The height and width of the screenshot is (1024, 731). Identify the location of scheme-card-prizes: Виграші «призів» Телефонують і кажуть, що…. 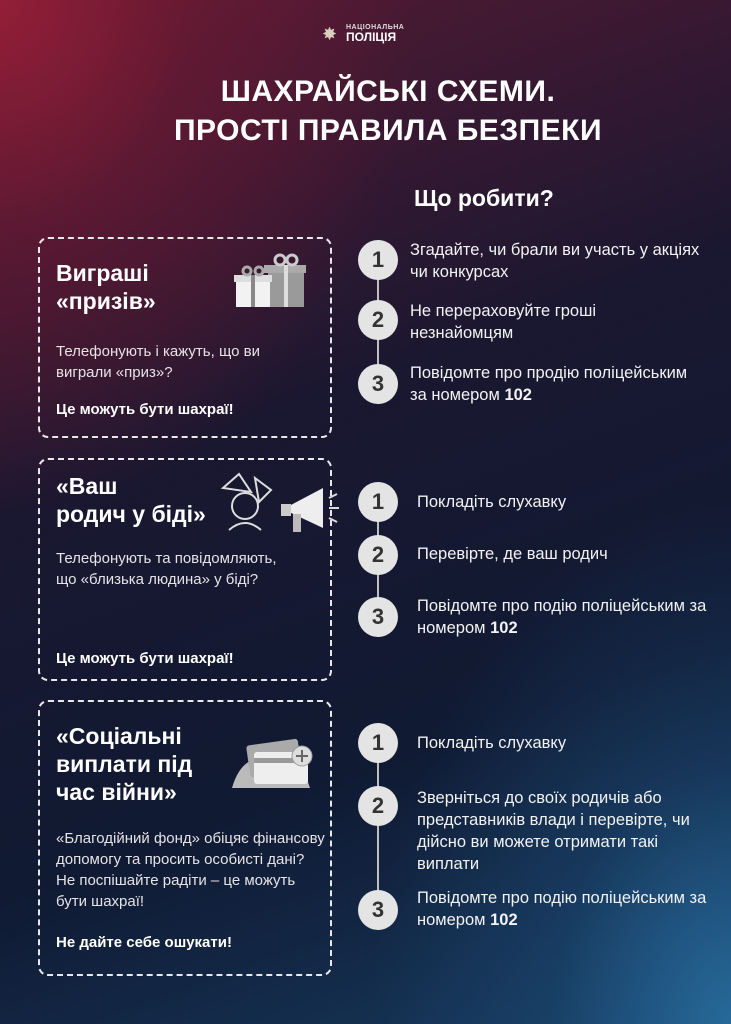
(185, 337).